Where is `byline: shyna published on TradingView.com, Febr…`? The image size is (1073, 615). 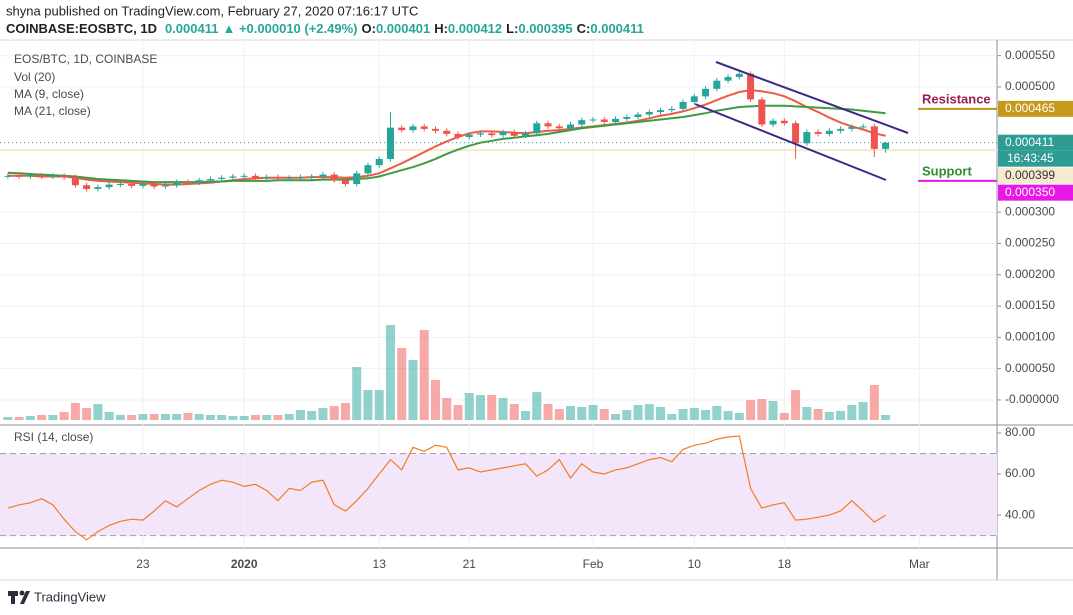 byline: shyna published on TradingView.com, Febr… is located at coordinates (212, 10).